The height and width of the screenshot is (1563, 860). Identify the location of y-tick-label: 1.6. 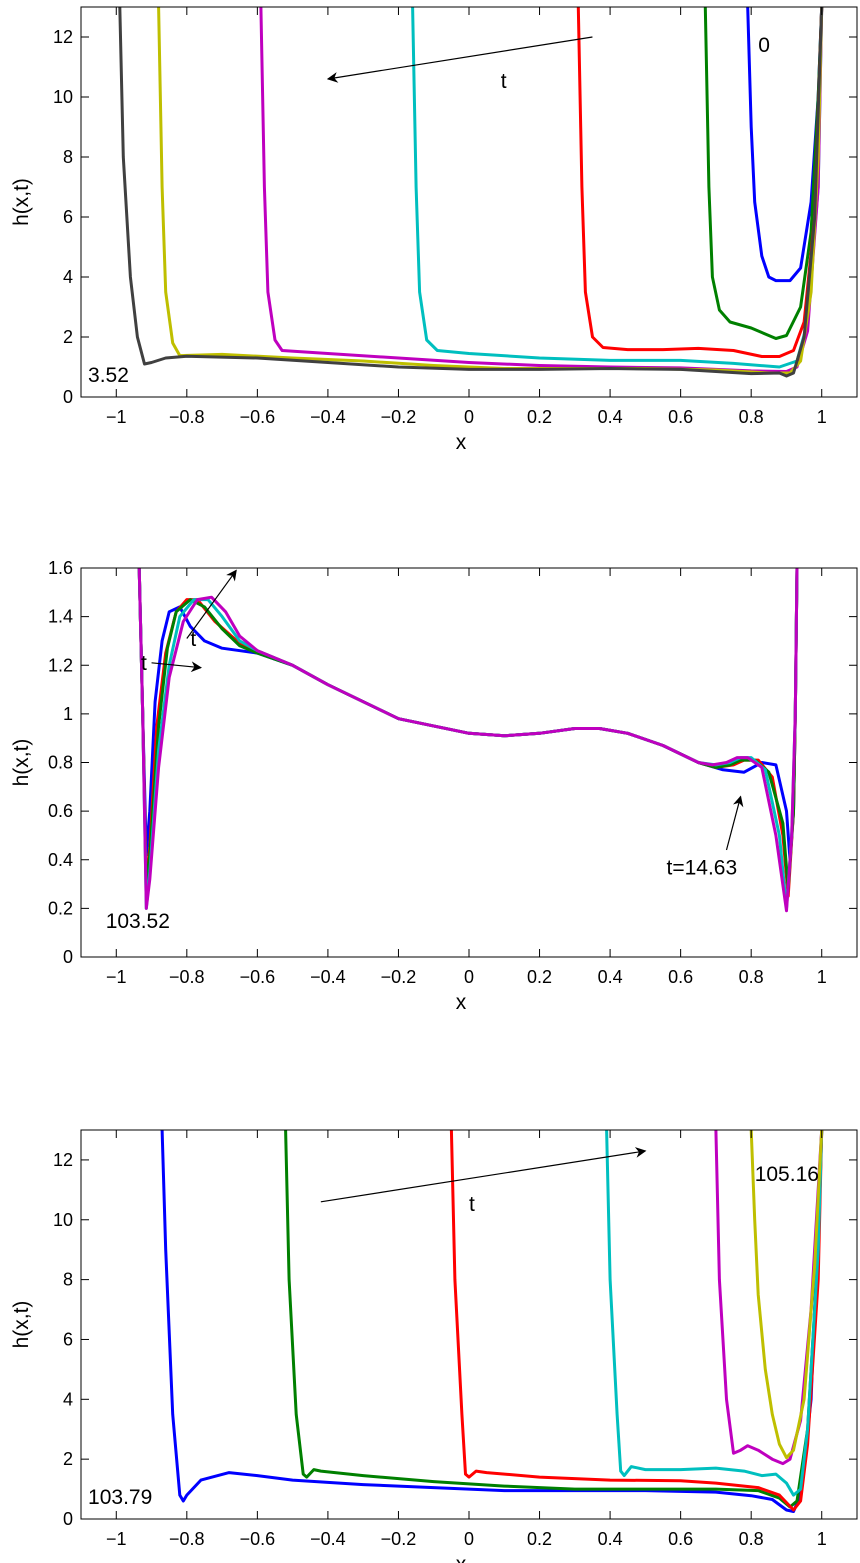
(60, 568).